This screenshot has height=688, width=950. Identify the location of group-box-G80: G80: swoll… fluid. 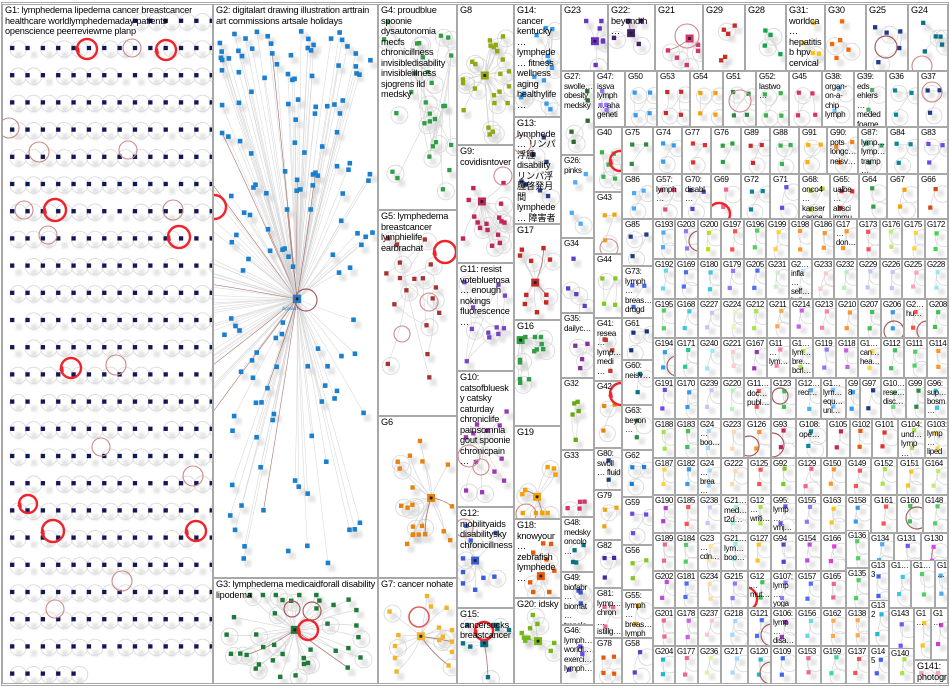
(608, 469).